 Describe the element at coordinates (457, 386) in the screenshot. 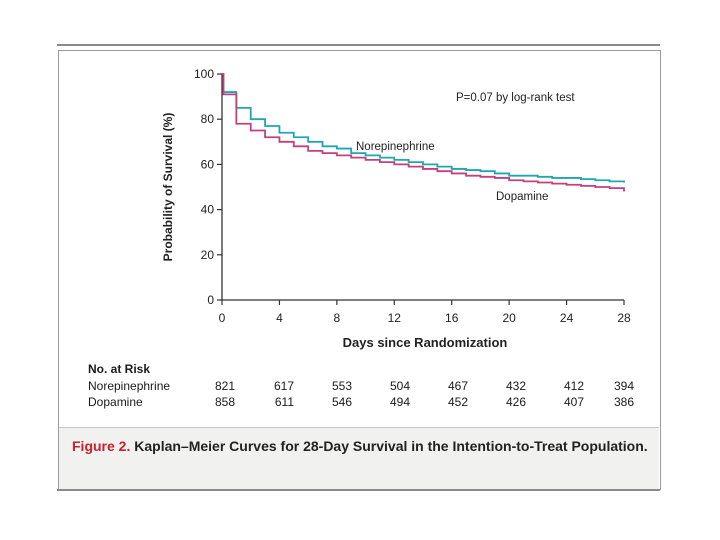

I see `risk-cell: 467` at that location.